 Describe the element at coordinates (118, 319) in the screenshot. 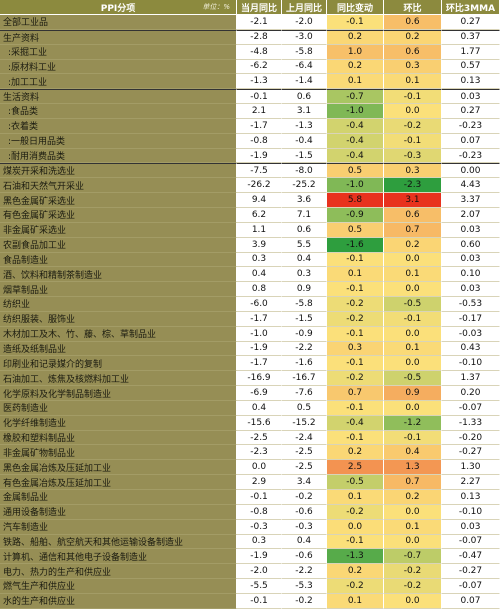

I see `row-label: 纺织服装、服饰业` at that location.